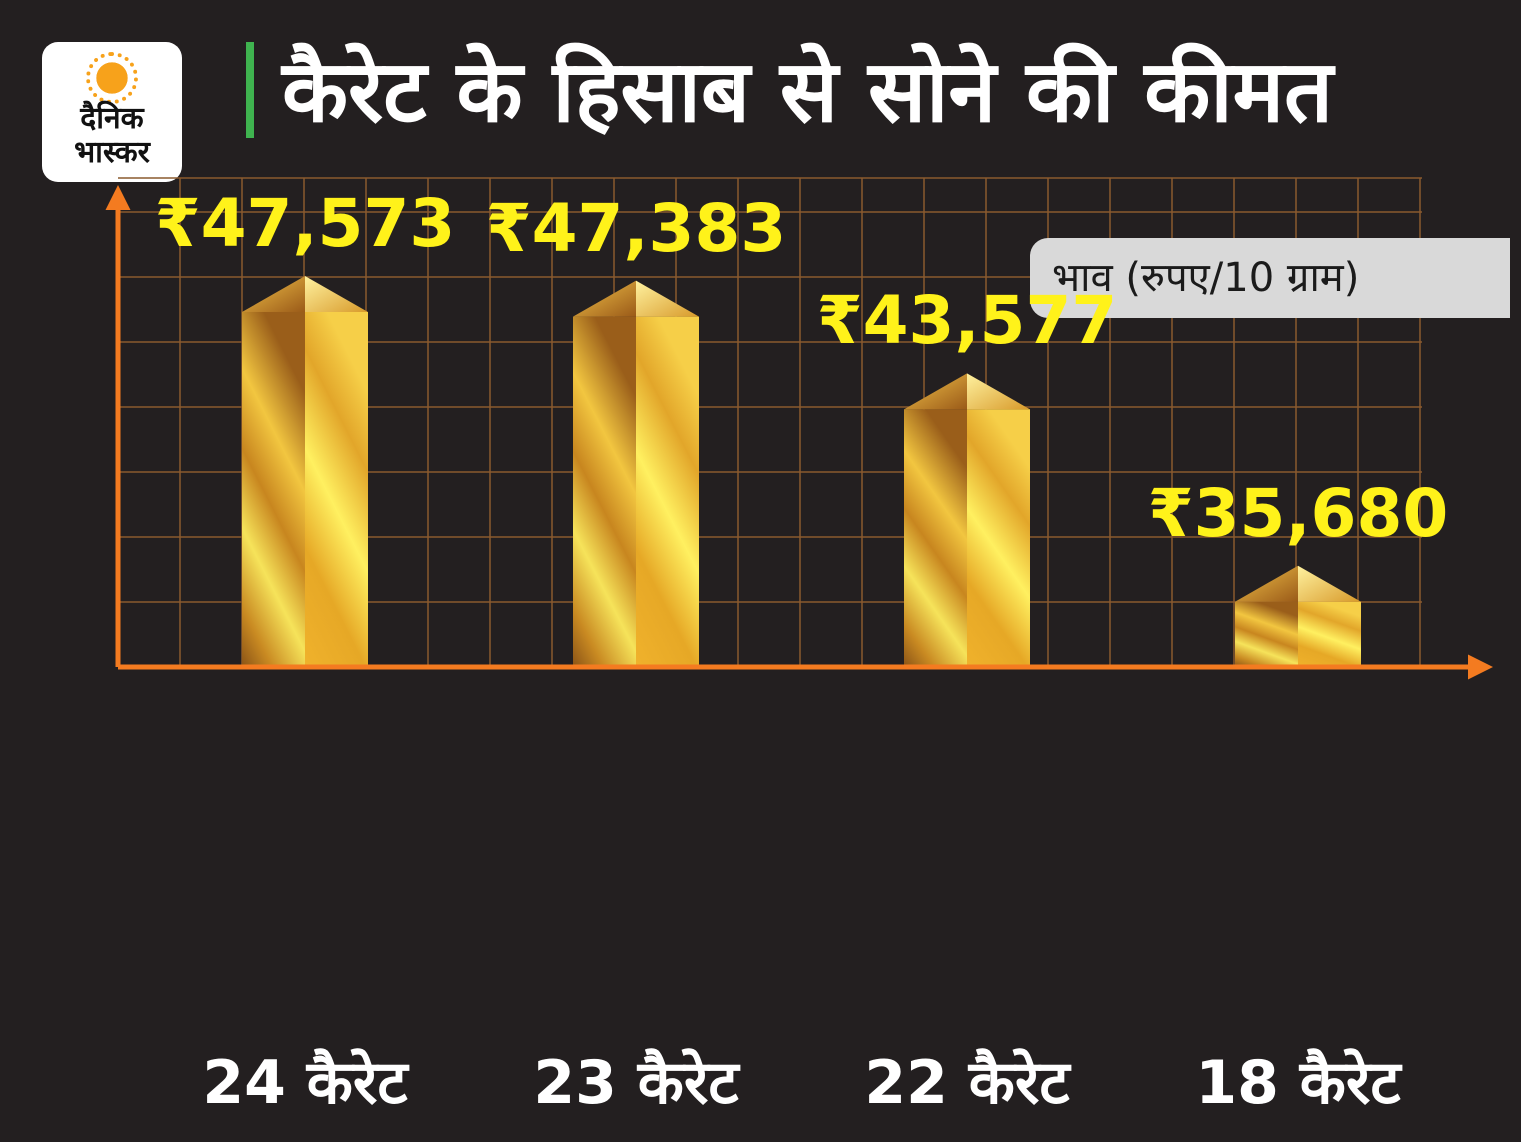 This screenshot has width=1521, height=1142. Describe the element at coordinates (636, 228) in the screenshot. I see `value-label: ₹47,383` at that location.